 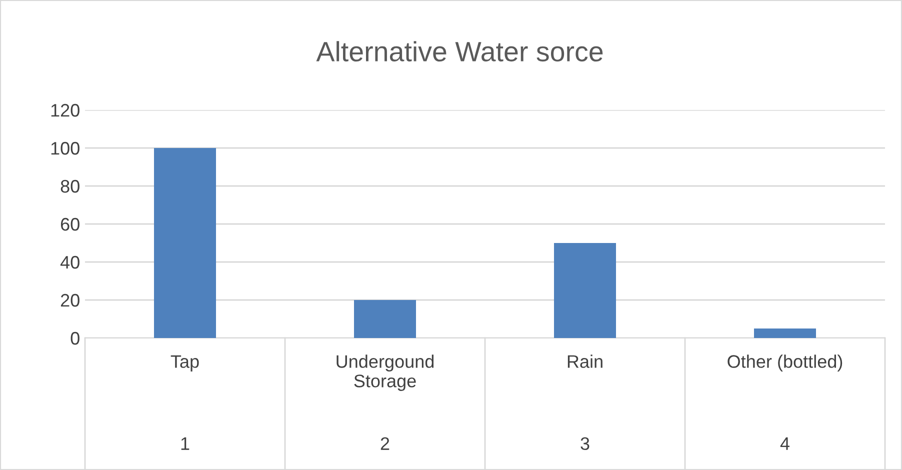 What do you see at coordinates (75, 338) in the screenshot?
I see `y-tick-label: 0` at bounding box center [75, 338].